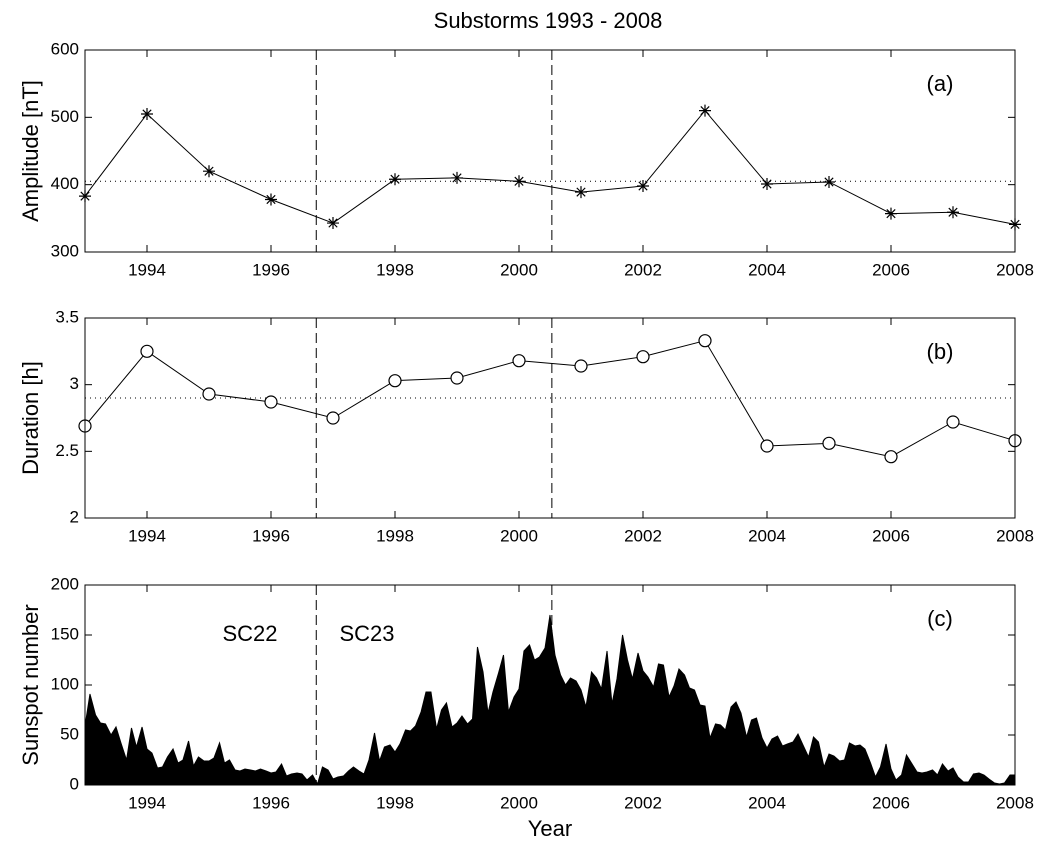 The height and width of the screenshot is (842, 1041). What do you see at coordinates (65, 48) in the screenshot?
I see `y-tick-label: 600` at bounding box center [65, 48].